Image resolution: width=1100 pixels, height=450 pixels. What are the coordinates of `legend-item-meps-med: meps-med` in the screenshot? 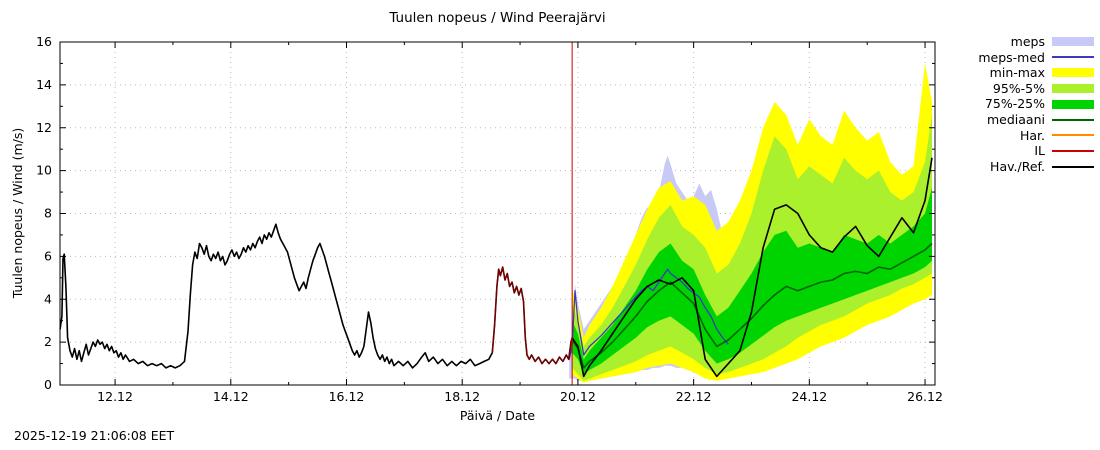 It's located at (1036, 58).